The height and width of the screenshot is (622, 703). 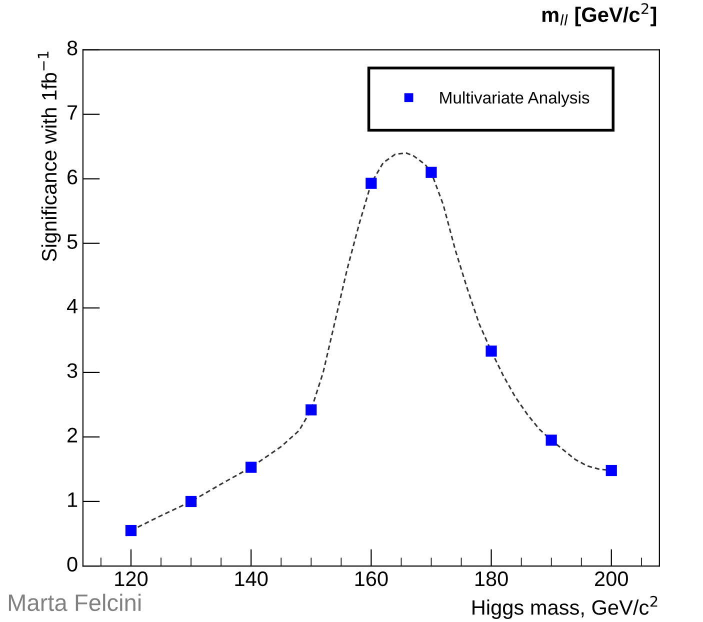 I want to click on x-tick-label: 160, so click(x=371, y=578).